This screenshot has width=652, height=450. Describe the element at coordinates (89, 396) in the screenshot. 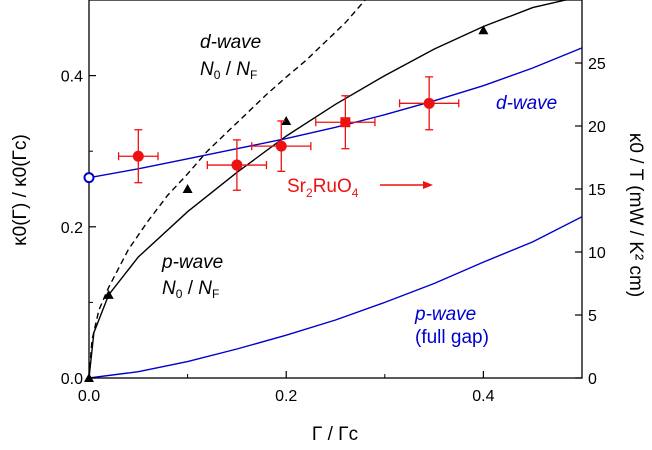

I see `x-tick-label: 0.0` at that location.